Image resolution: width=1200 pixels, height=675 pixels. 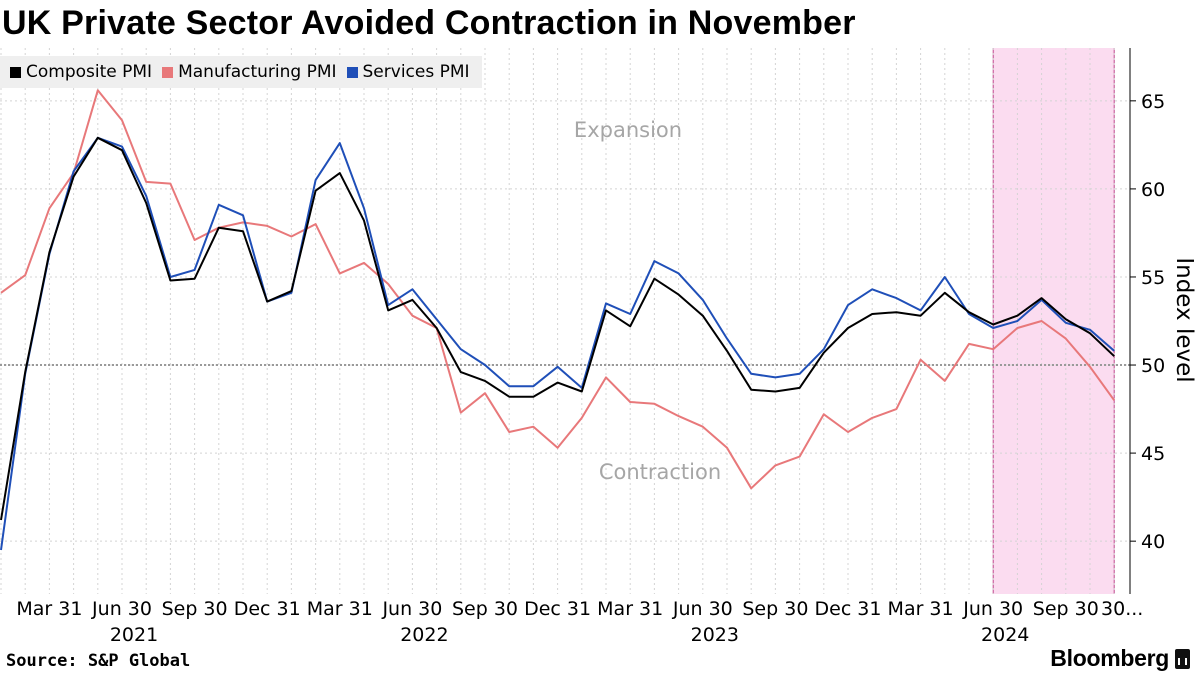 I want to click on x-year-label: 2021, so click(x=134, y=635).